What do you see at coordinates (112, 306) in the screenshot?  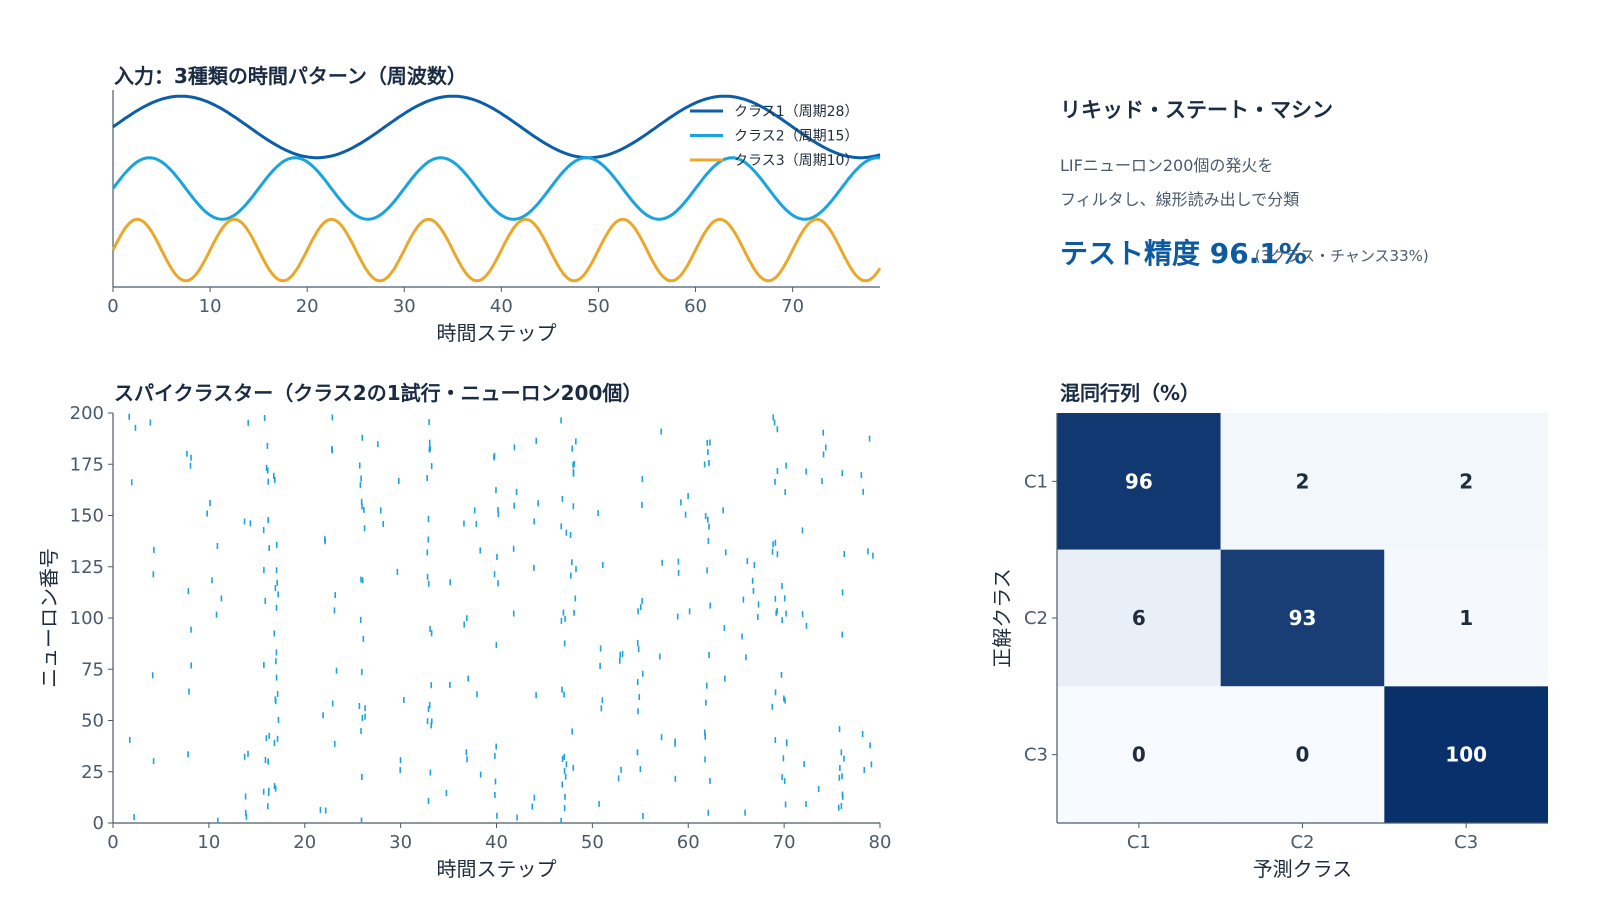 I see `wave-x-tick-label: 0` at bounding box center [112, 306].